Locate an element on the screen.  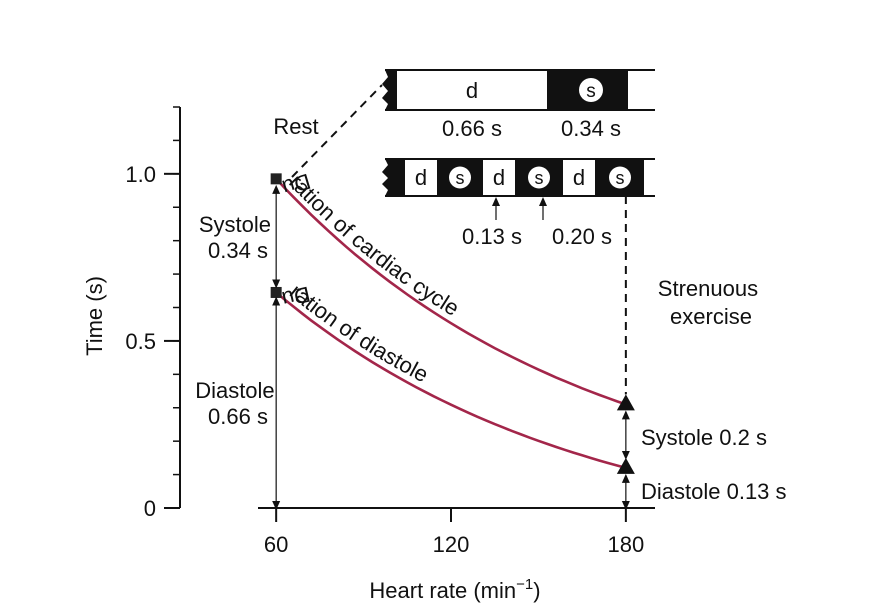
exercise-strip-letter-s2: s is located at coordinates (539, 178).